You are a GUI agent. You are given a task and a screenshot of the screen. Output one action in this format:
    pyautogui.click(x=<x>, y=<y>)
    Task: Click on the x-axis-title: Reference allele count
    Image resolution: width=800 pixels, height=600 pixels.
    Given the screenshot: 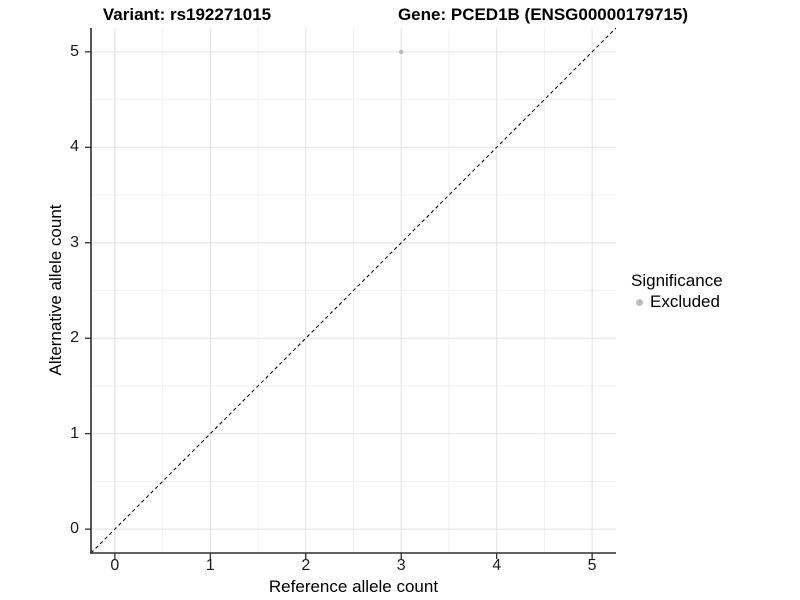 What is the action you would take?
    pyautogui.click(x=353, y=586)
    